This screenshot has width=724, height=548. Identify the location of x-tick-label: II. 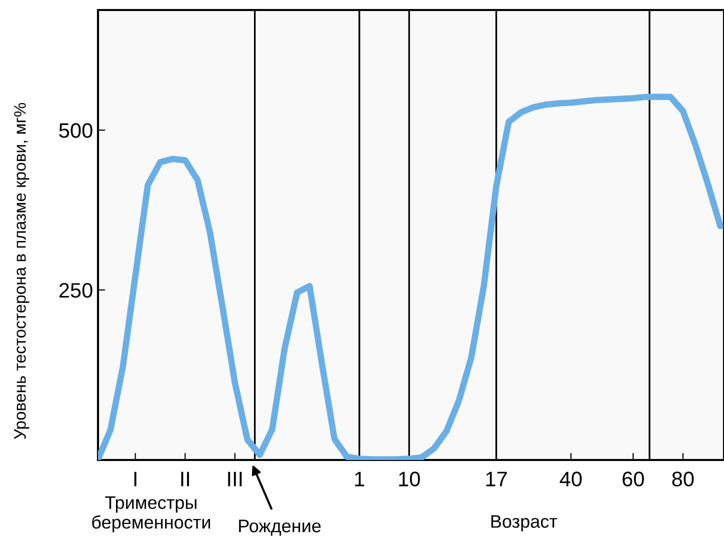
(185, 479).